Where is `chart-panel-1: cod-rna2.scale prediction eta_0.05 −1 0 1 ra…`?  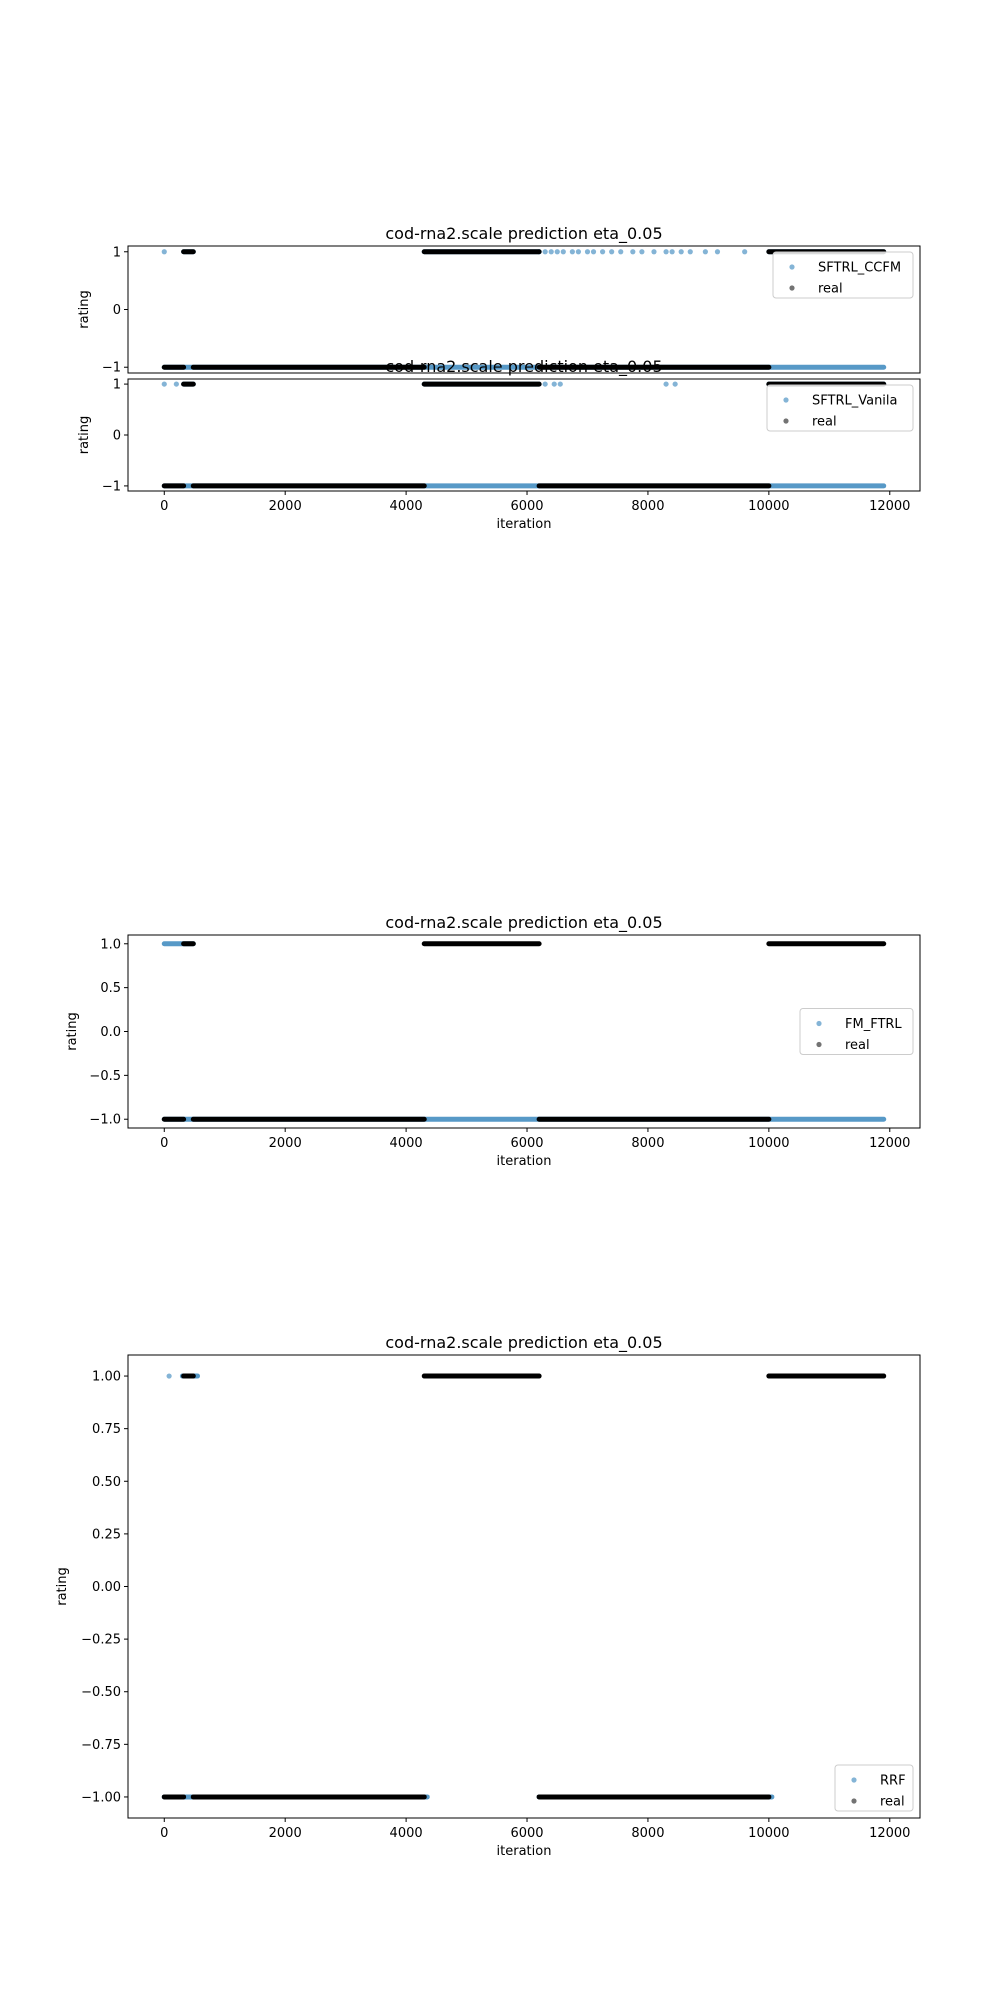 chart-panel-1: cod-rna2.scale prediction eta_0.05 −1 0 1 ra… is located at coordinates (499, 300).